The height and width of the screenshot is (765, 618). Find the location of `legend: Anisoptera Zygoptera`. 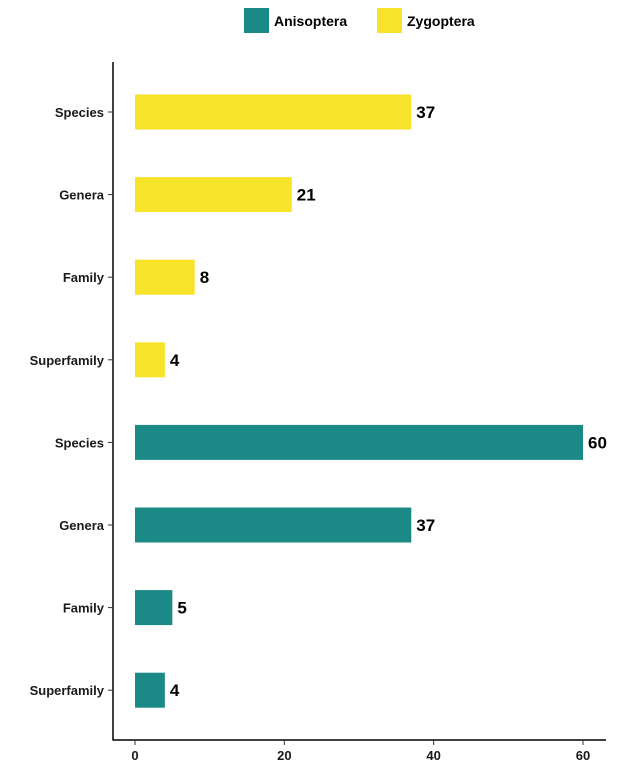

legend: Anisoptera Zygoptera is located at coordinates (359, 20).